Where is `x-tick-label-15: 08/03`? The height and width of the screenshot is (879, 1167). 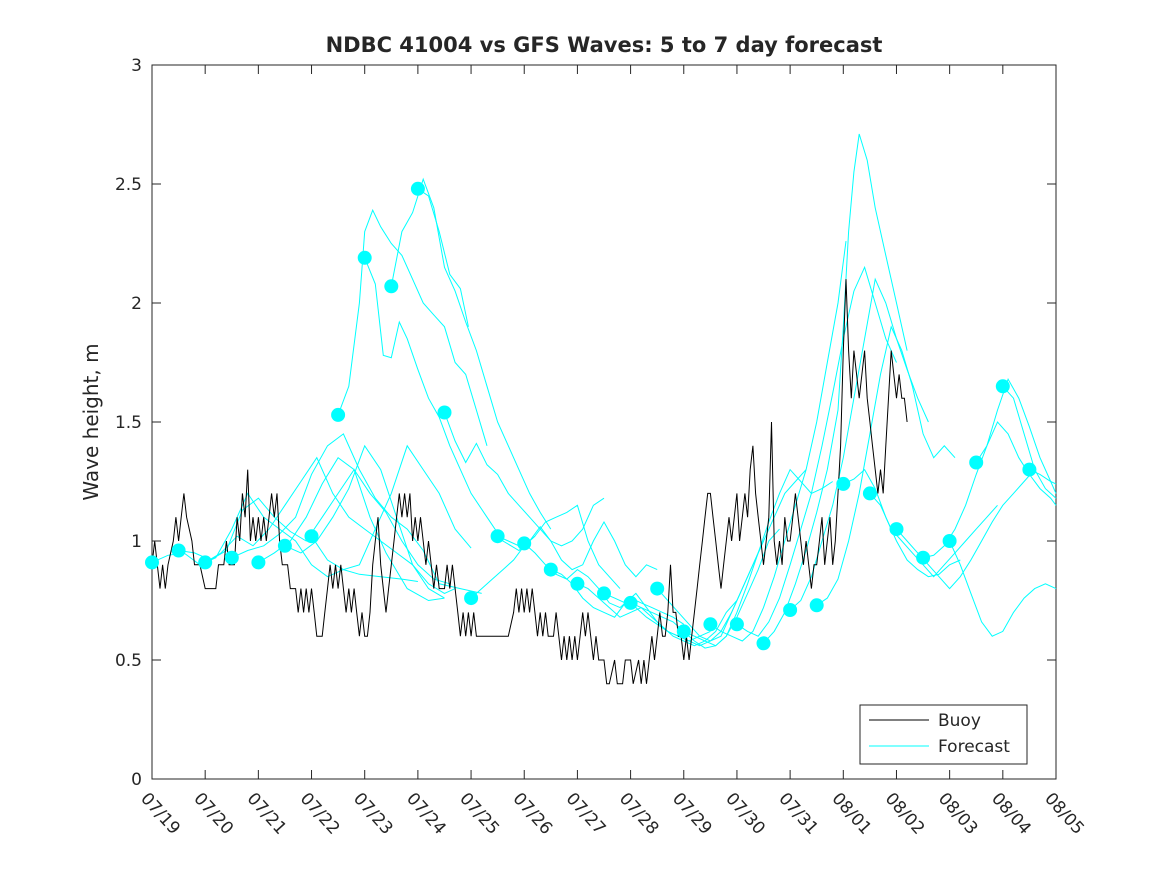 x-tick-label-15: 08/03 is located at coordinates (958, 814).